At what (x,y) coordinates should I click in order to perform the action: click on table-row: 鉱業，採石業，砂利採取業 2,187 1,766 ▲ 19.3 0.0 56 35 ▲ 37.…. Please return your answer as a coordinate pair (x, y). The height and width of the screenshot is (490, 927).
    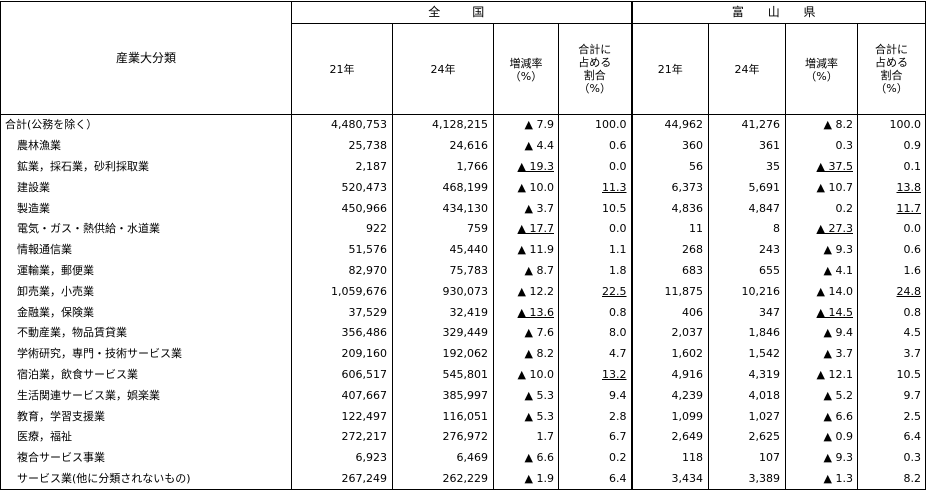
    Looking at the image, I should click on (463, 167).